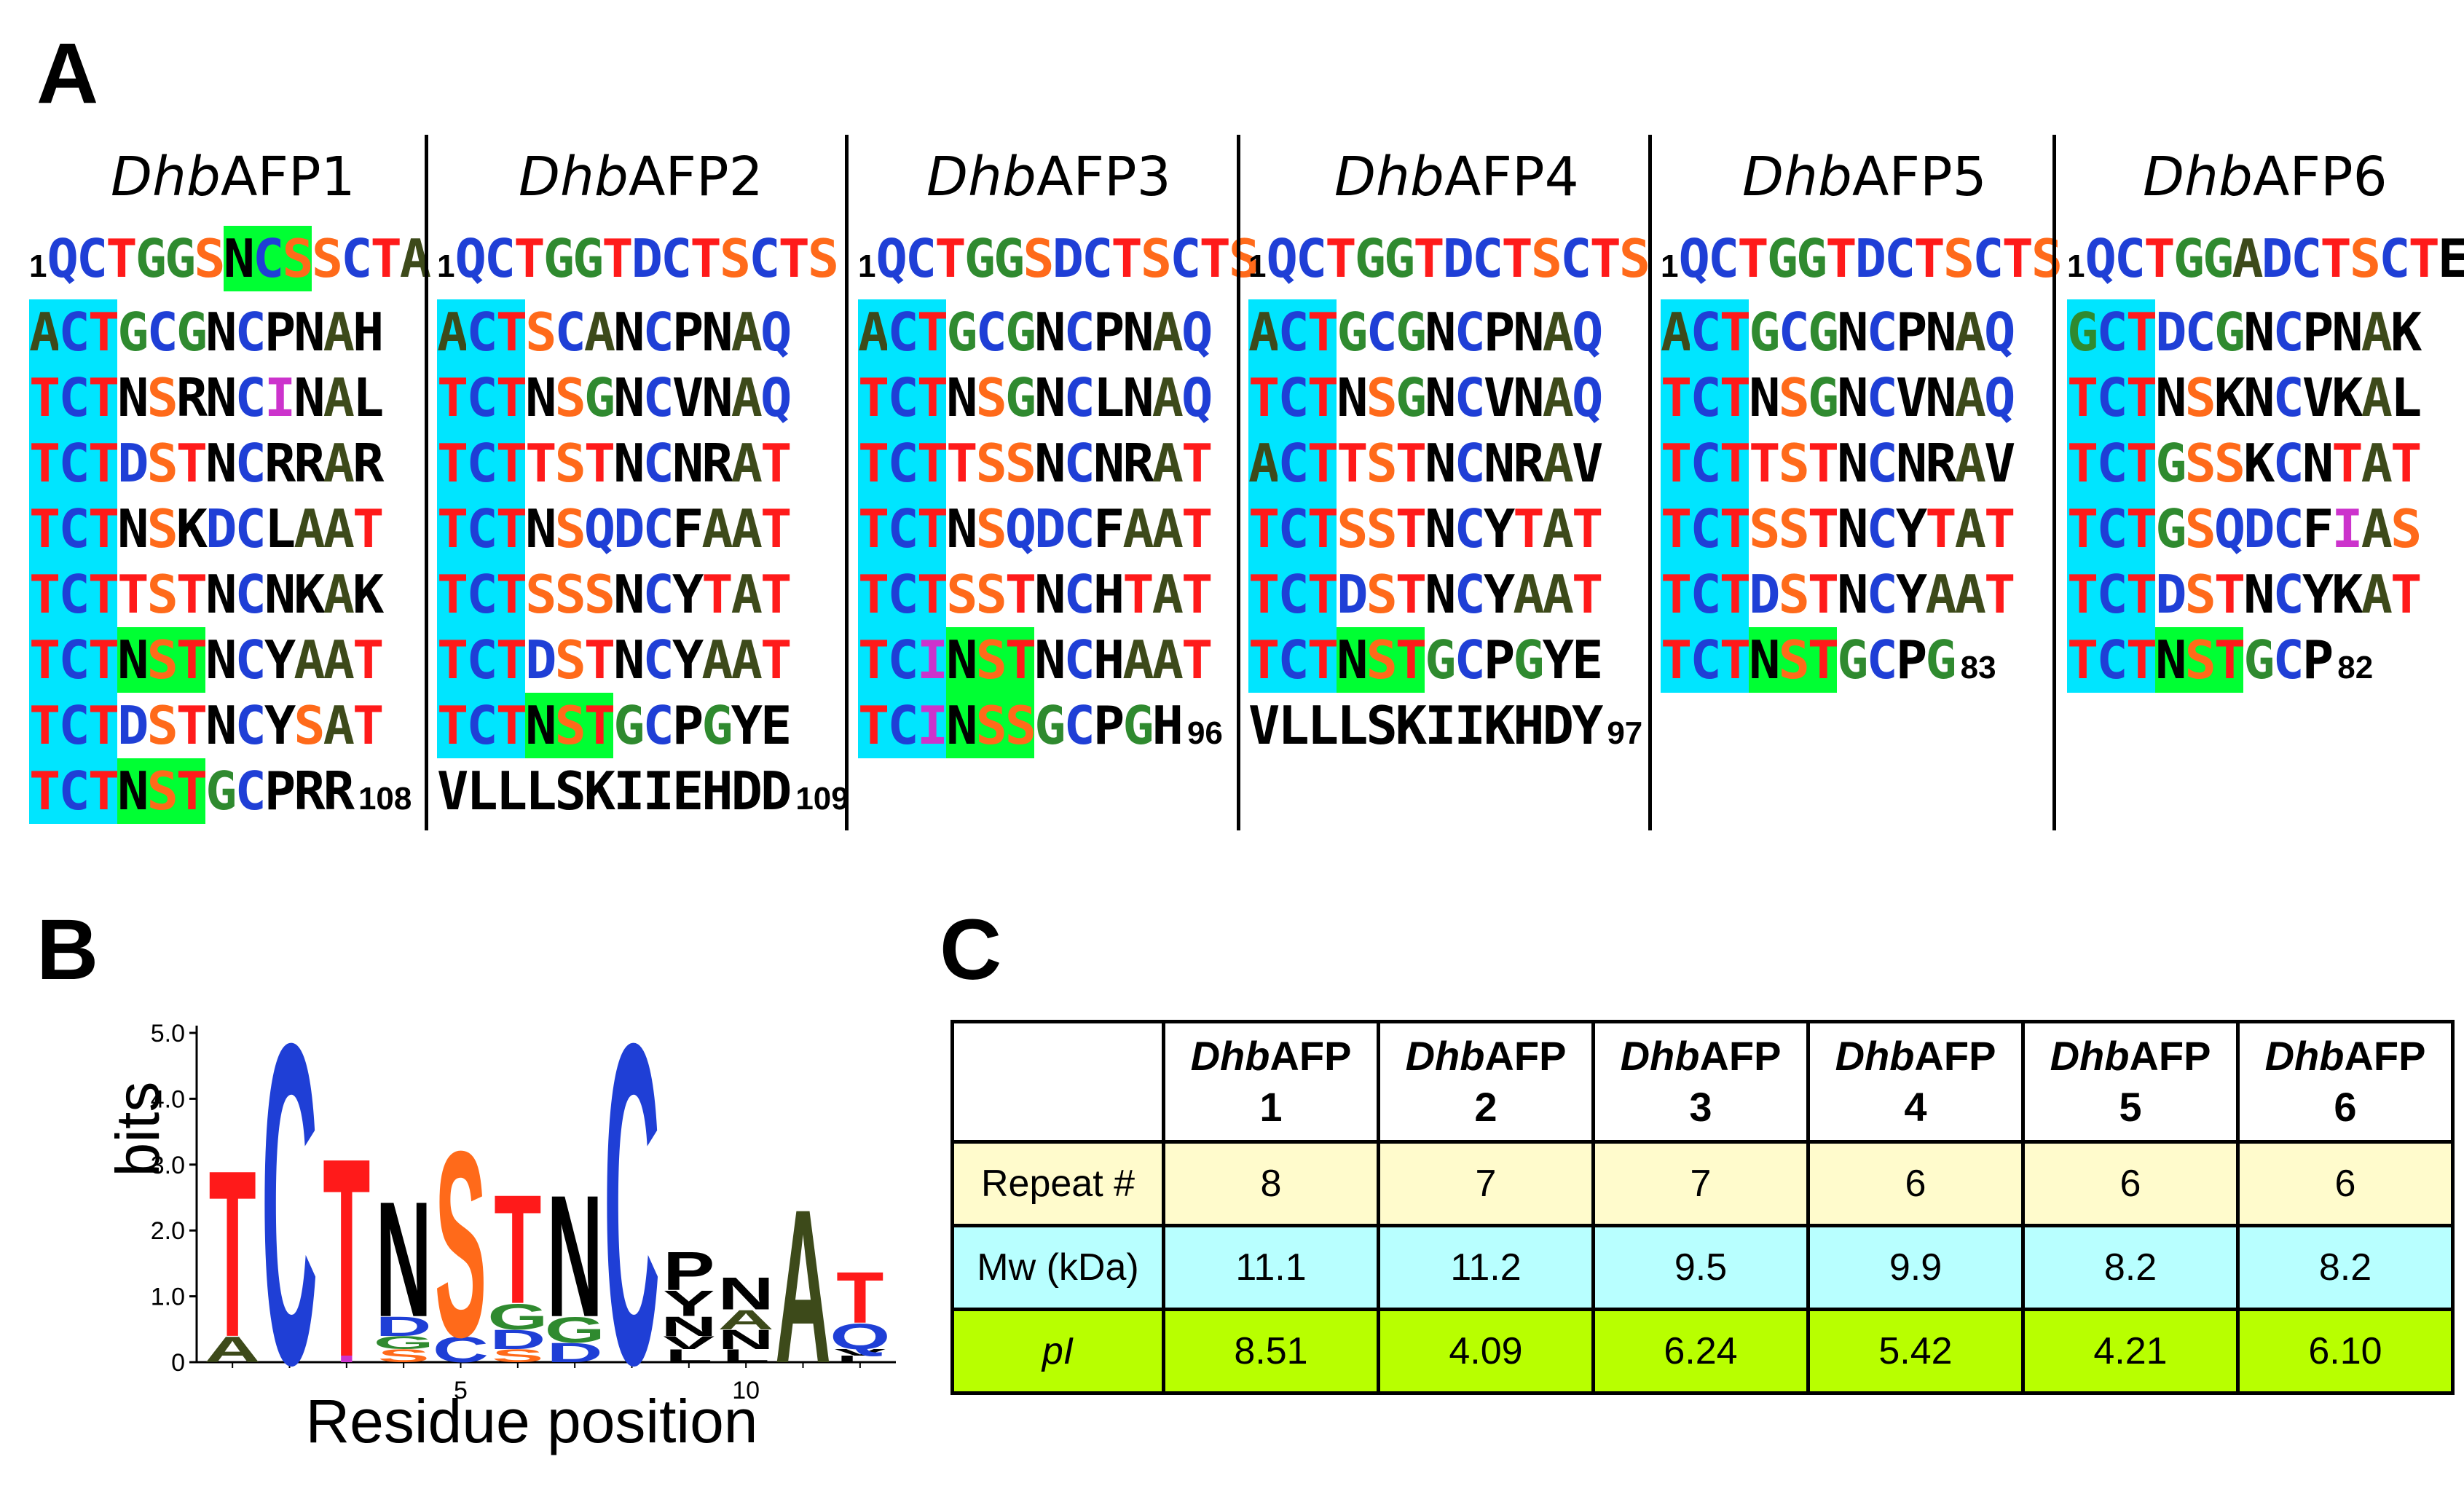 The width and height of the screenshot is (2464, 1486). What do you see at coordinates (1860, 529) in the screenshot?
I see `sequence-line: TCTSSTNCYTAT` at bounding box center [1860, 529].